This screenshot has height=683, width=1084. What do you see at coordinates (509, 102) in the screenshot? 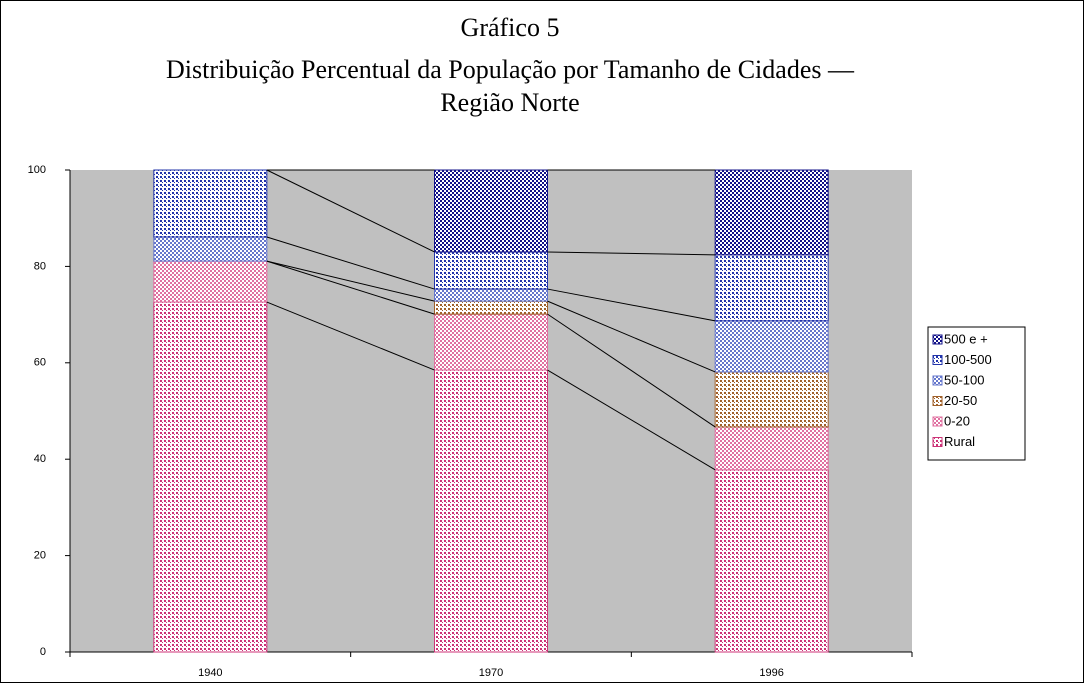
I see `chart-title: Região Norte` at bounding box center [509, 102].